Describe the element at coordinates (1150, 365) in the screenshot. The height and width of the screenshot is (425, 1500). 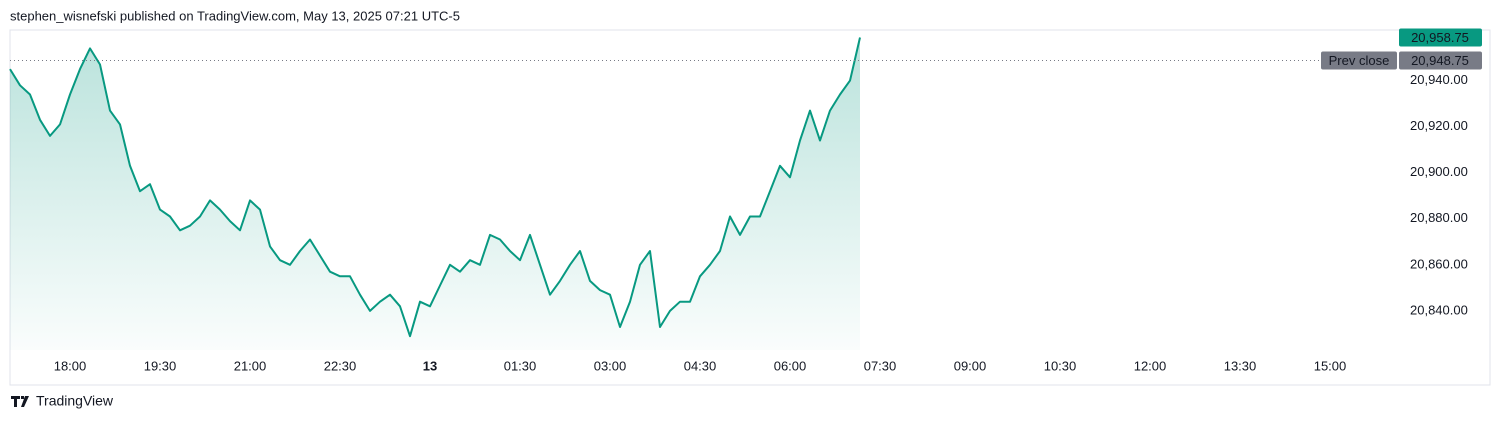
I see `x-tick-label: 12:00` at that location.